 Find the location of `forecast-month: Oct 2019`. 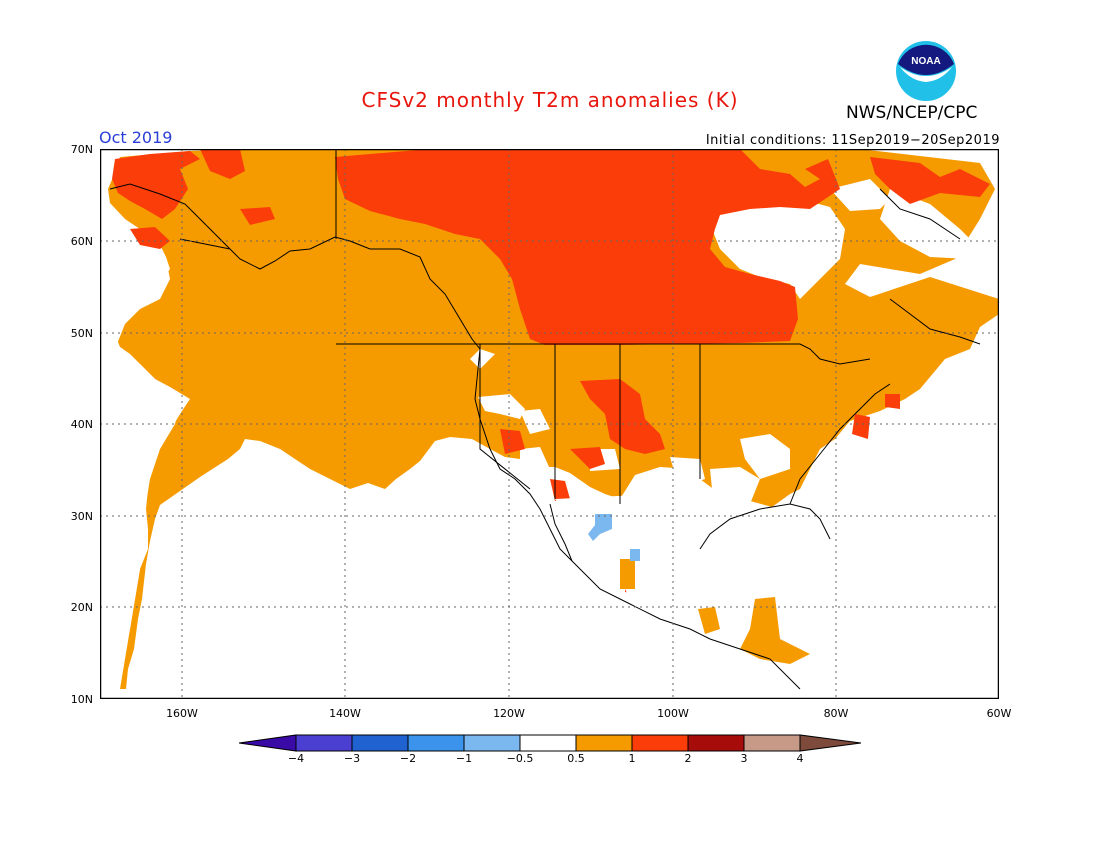

forecast-month: Oct 2019 is located at coordinates (136, 137).